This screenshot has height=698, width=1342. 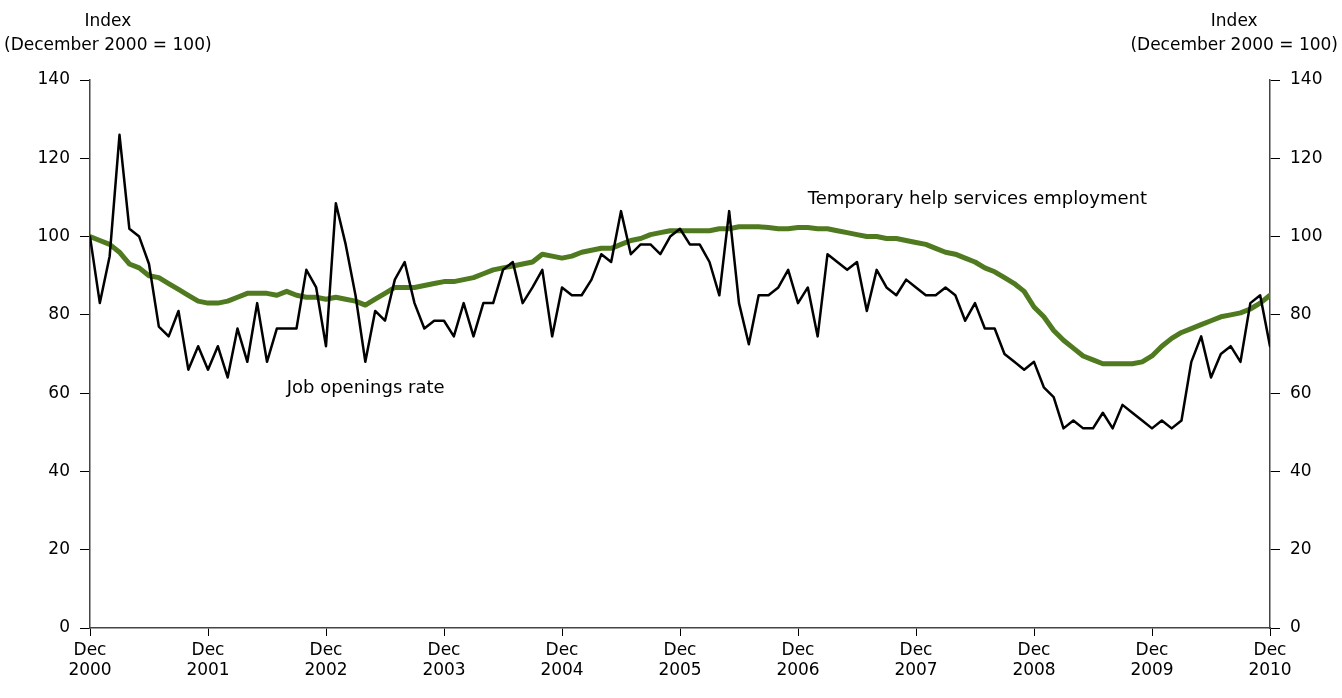 I want to click on y-tick-label: 20, so click(x=59, y=548).